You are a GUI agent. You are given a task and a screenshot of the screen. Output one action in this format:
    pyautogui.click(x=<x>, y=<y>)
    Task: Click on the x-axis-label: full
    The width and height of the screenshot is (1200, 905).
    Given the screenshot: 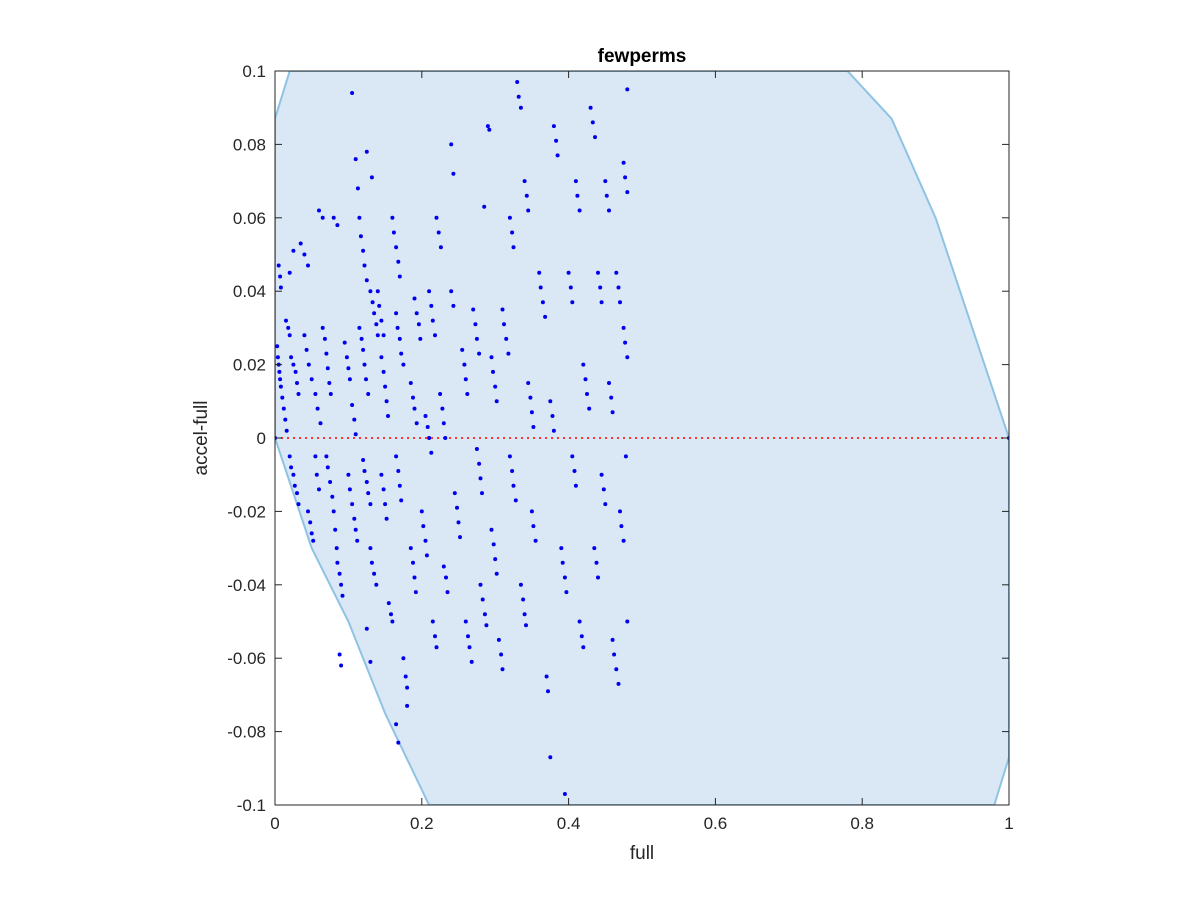 What is the action you would take?
    pyautogui.click(x=642, y=853)
    